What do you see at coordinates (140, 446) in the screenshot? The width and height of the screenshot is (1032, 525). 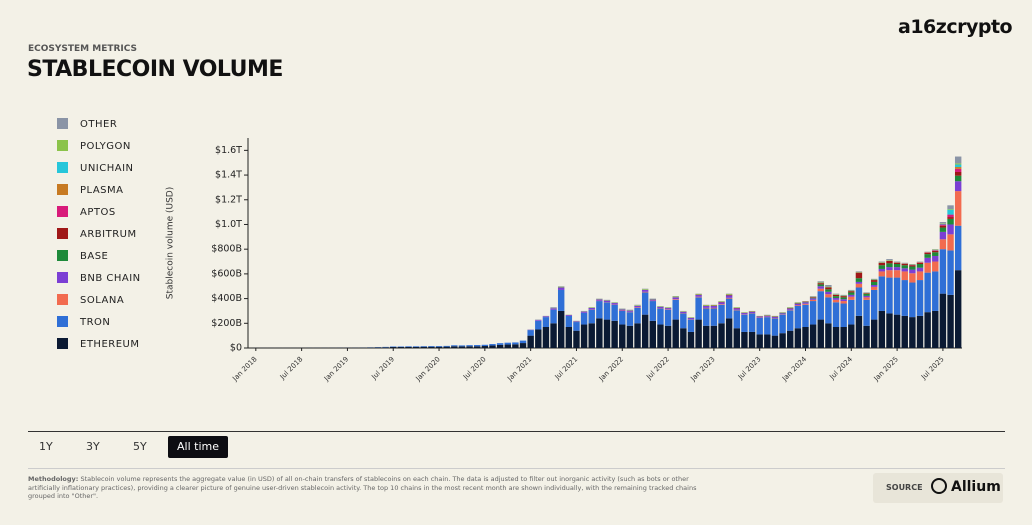 I see `range-button: 5Y` at bounding box center [140, 446].